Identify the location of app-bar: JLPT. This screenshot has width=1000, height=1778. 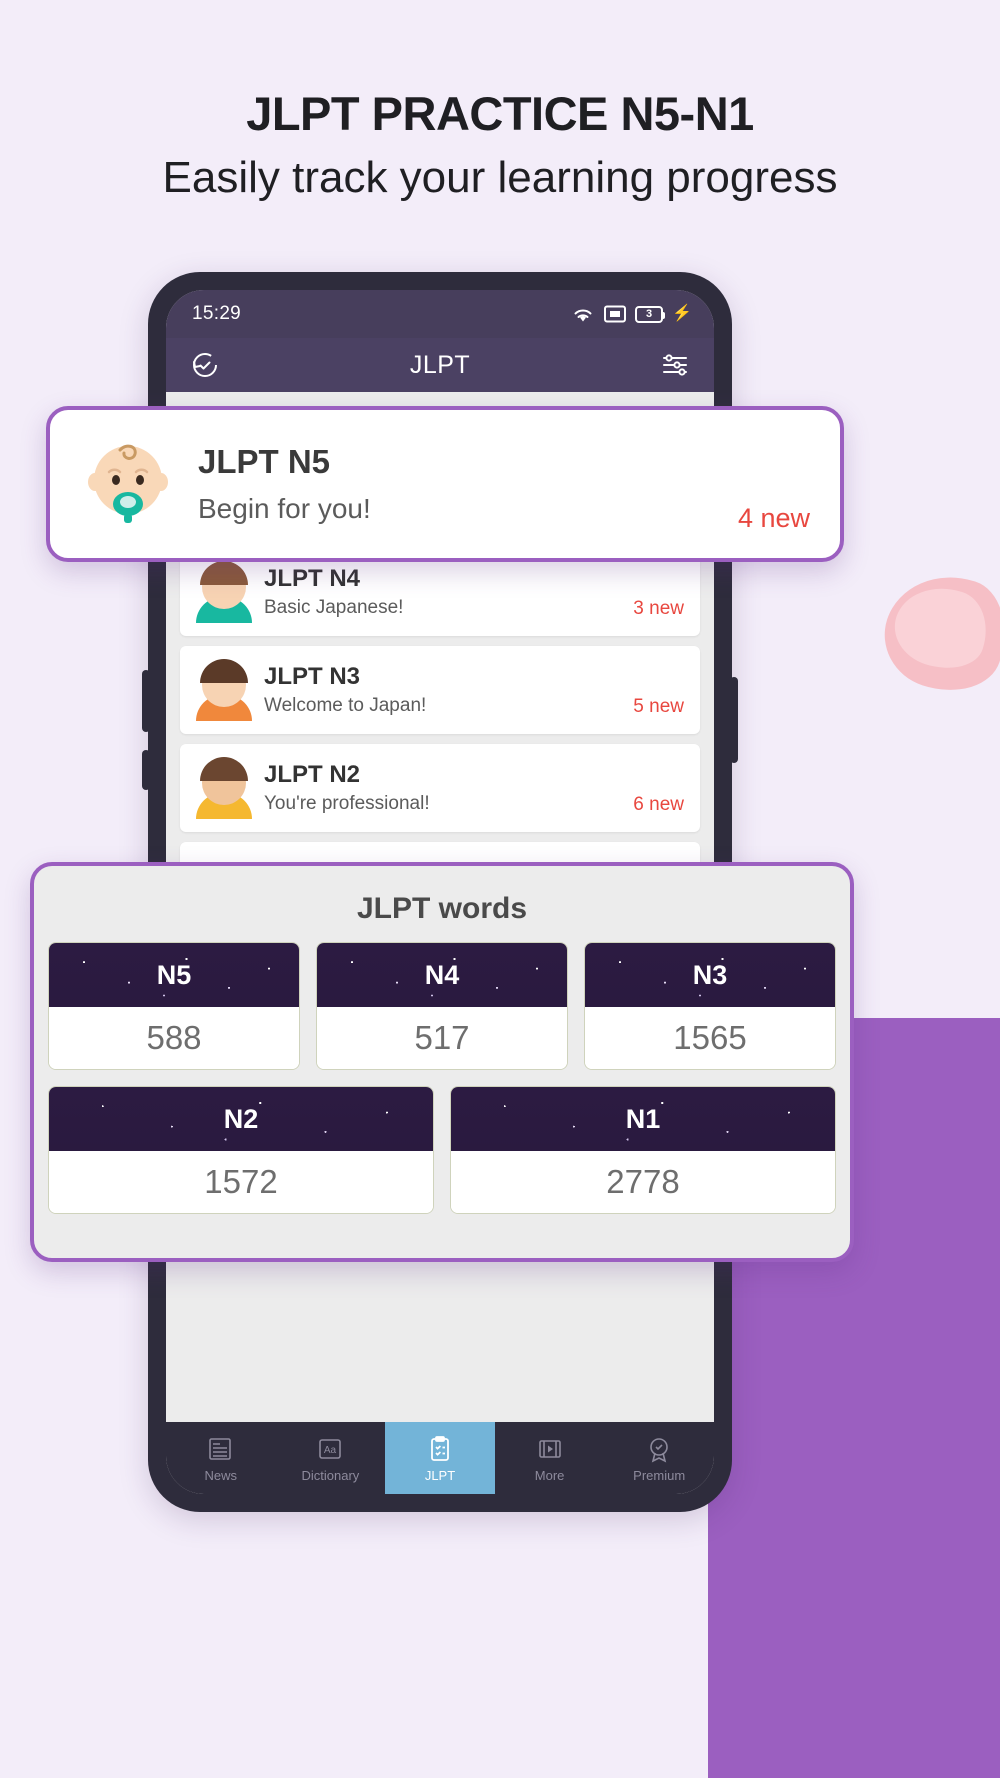
(440, 365).